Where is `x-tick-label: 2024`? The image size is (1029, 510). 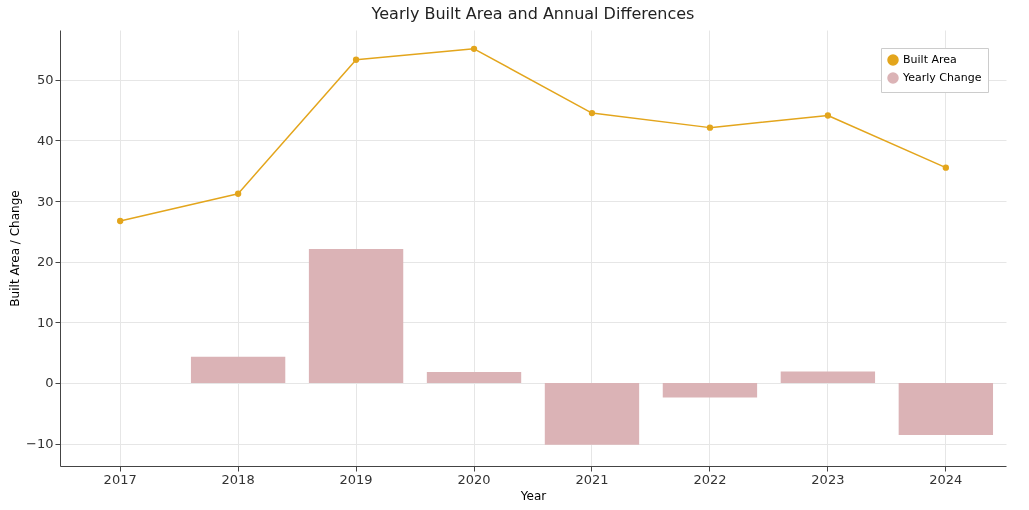 x-tick-label: 2024 is located at coordinates (946, 479).